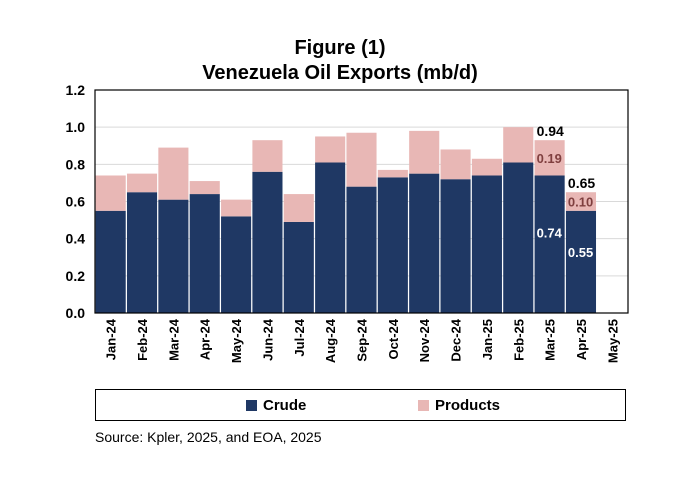 This screenshot has width=680, height=497. Describe the element at coordinates (236, 340) in the screenshot. I see `x-tick-label: May-24` at that location.